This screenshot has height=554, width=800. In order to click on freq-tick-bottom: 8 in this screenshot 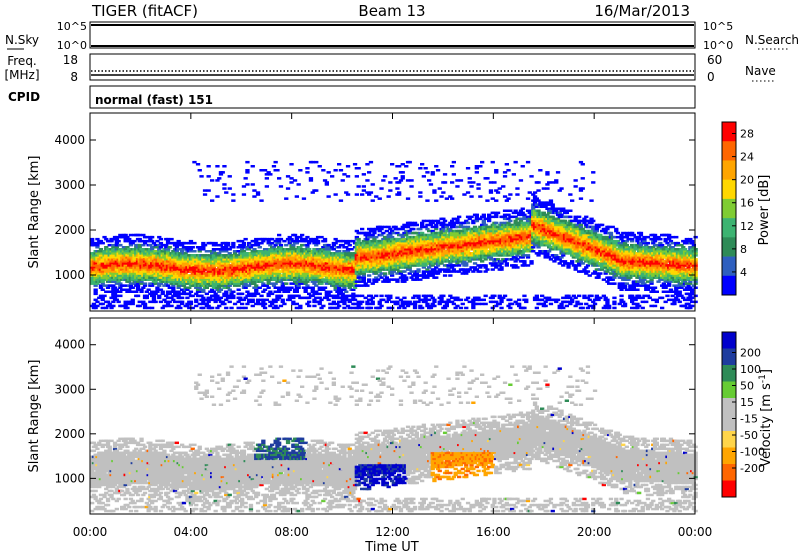, I will do `click(74, 77)`.